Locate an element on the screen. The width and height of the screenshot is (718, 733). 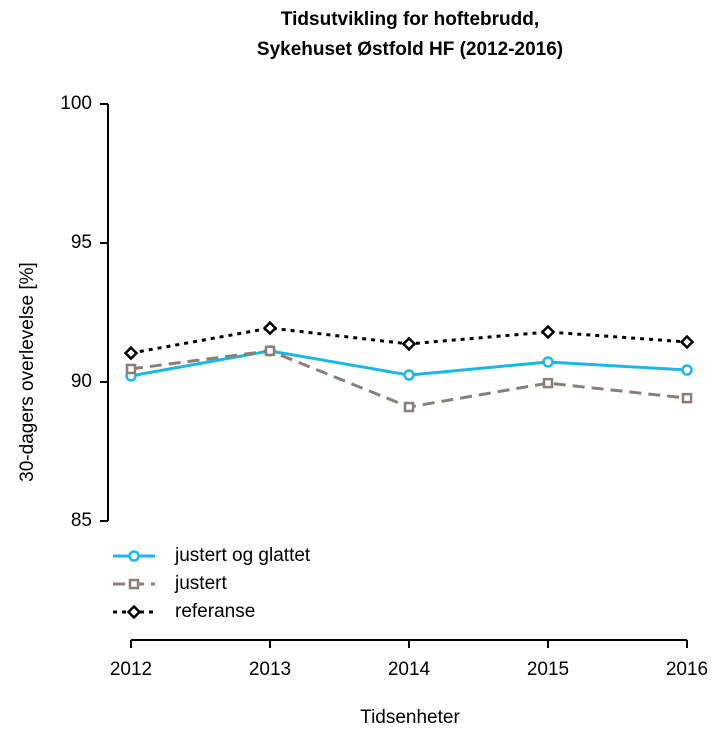
x-tick-label: 2015 is located at coordinates (548, 669).